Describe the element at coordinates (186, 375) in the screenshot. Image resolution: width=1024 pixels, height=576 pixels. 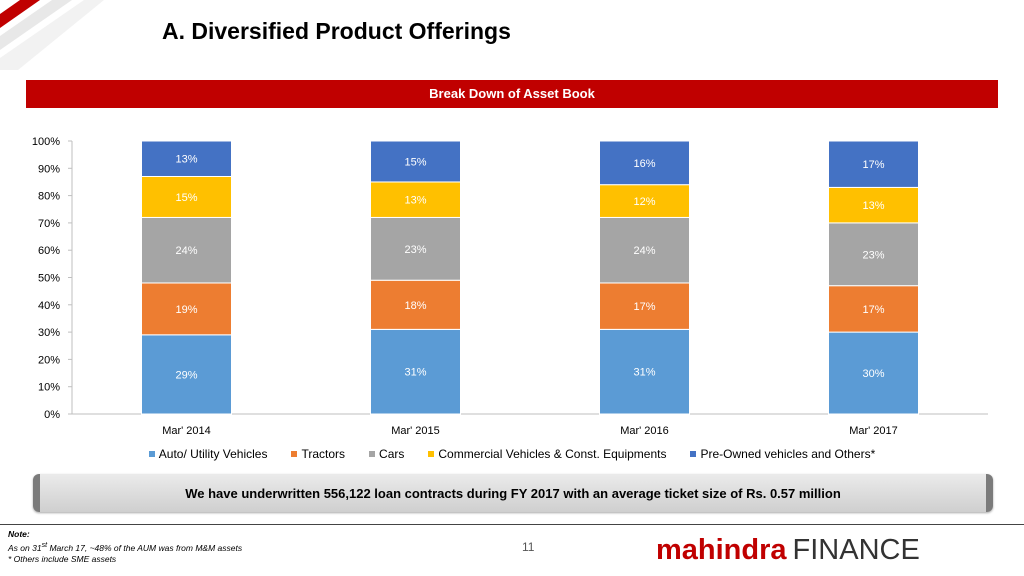
I see `data-label: 29%` at that location.